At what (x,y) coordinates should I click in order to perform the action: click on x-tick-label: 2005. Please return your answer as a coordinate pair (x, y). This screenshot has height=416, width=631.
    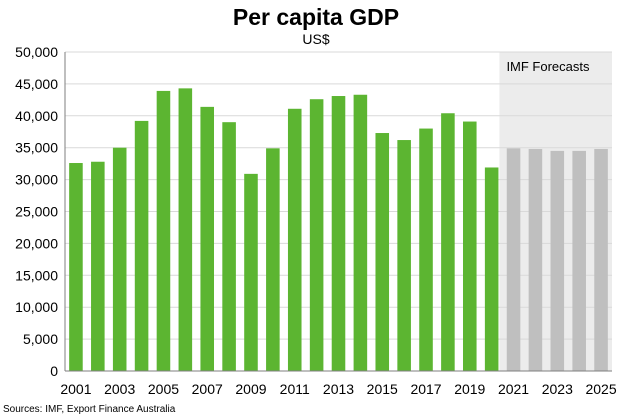
    Looking at the image, I should click on (163, 389).